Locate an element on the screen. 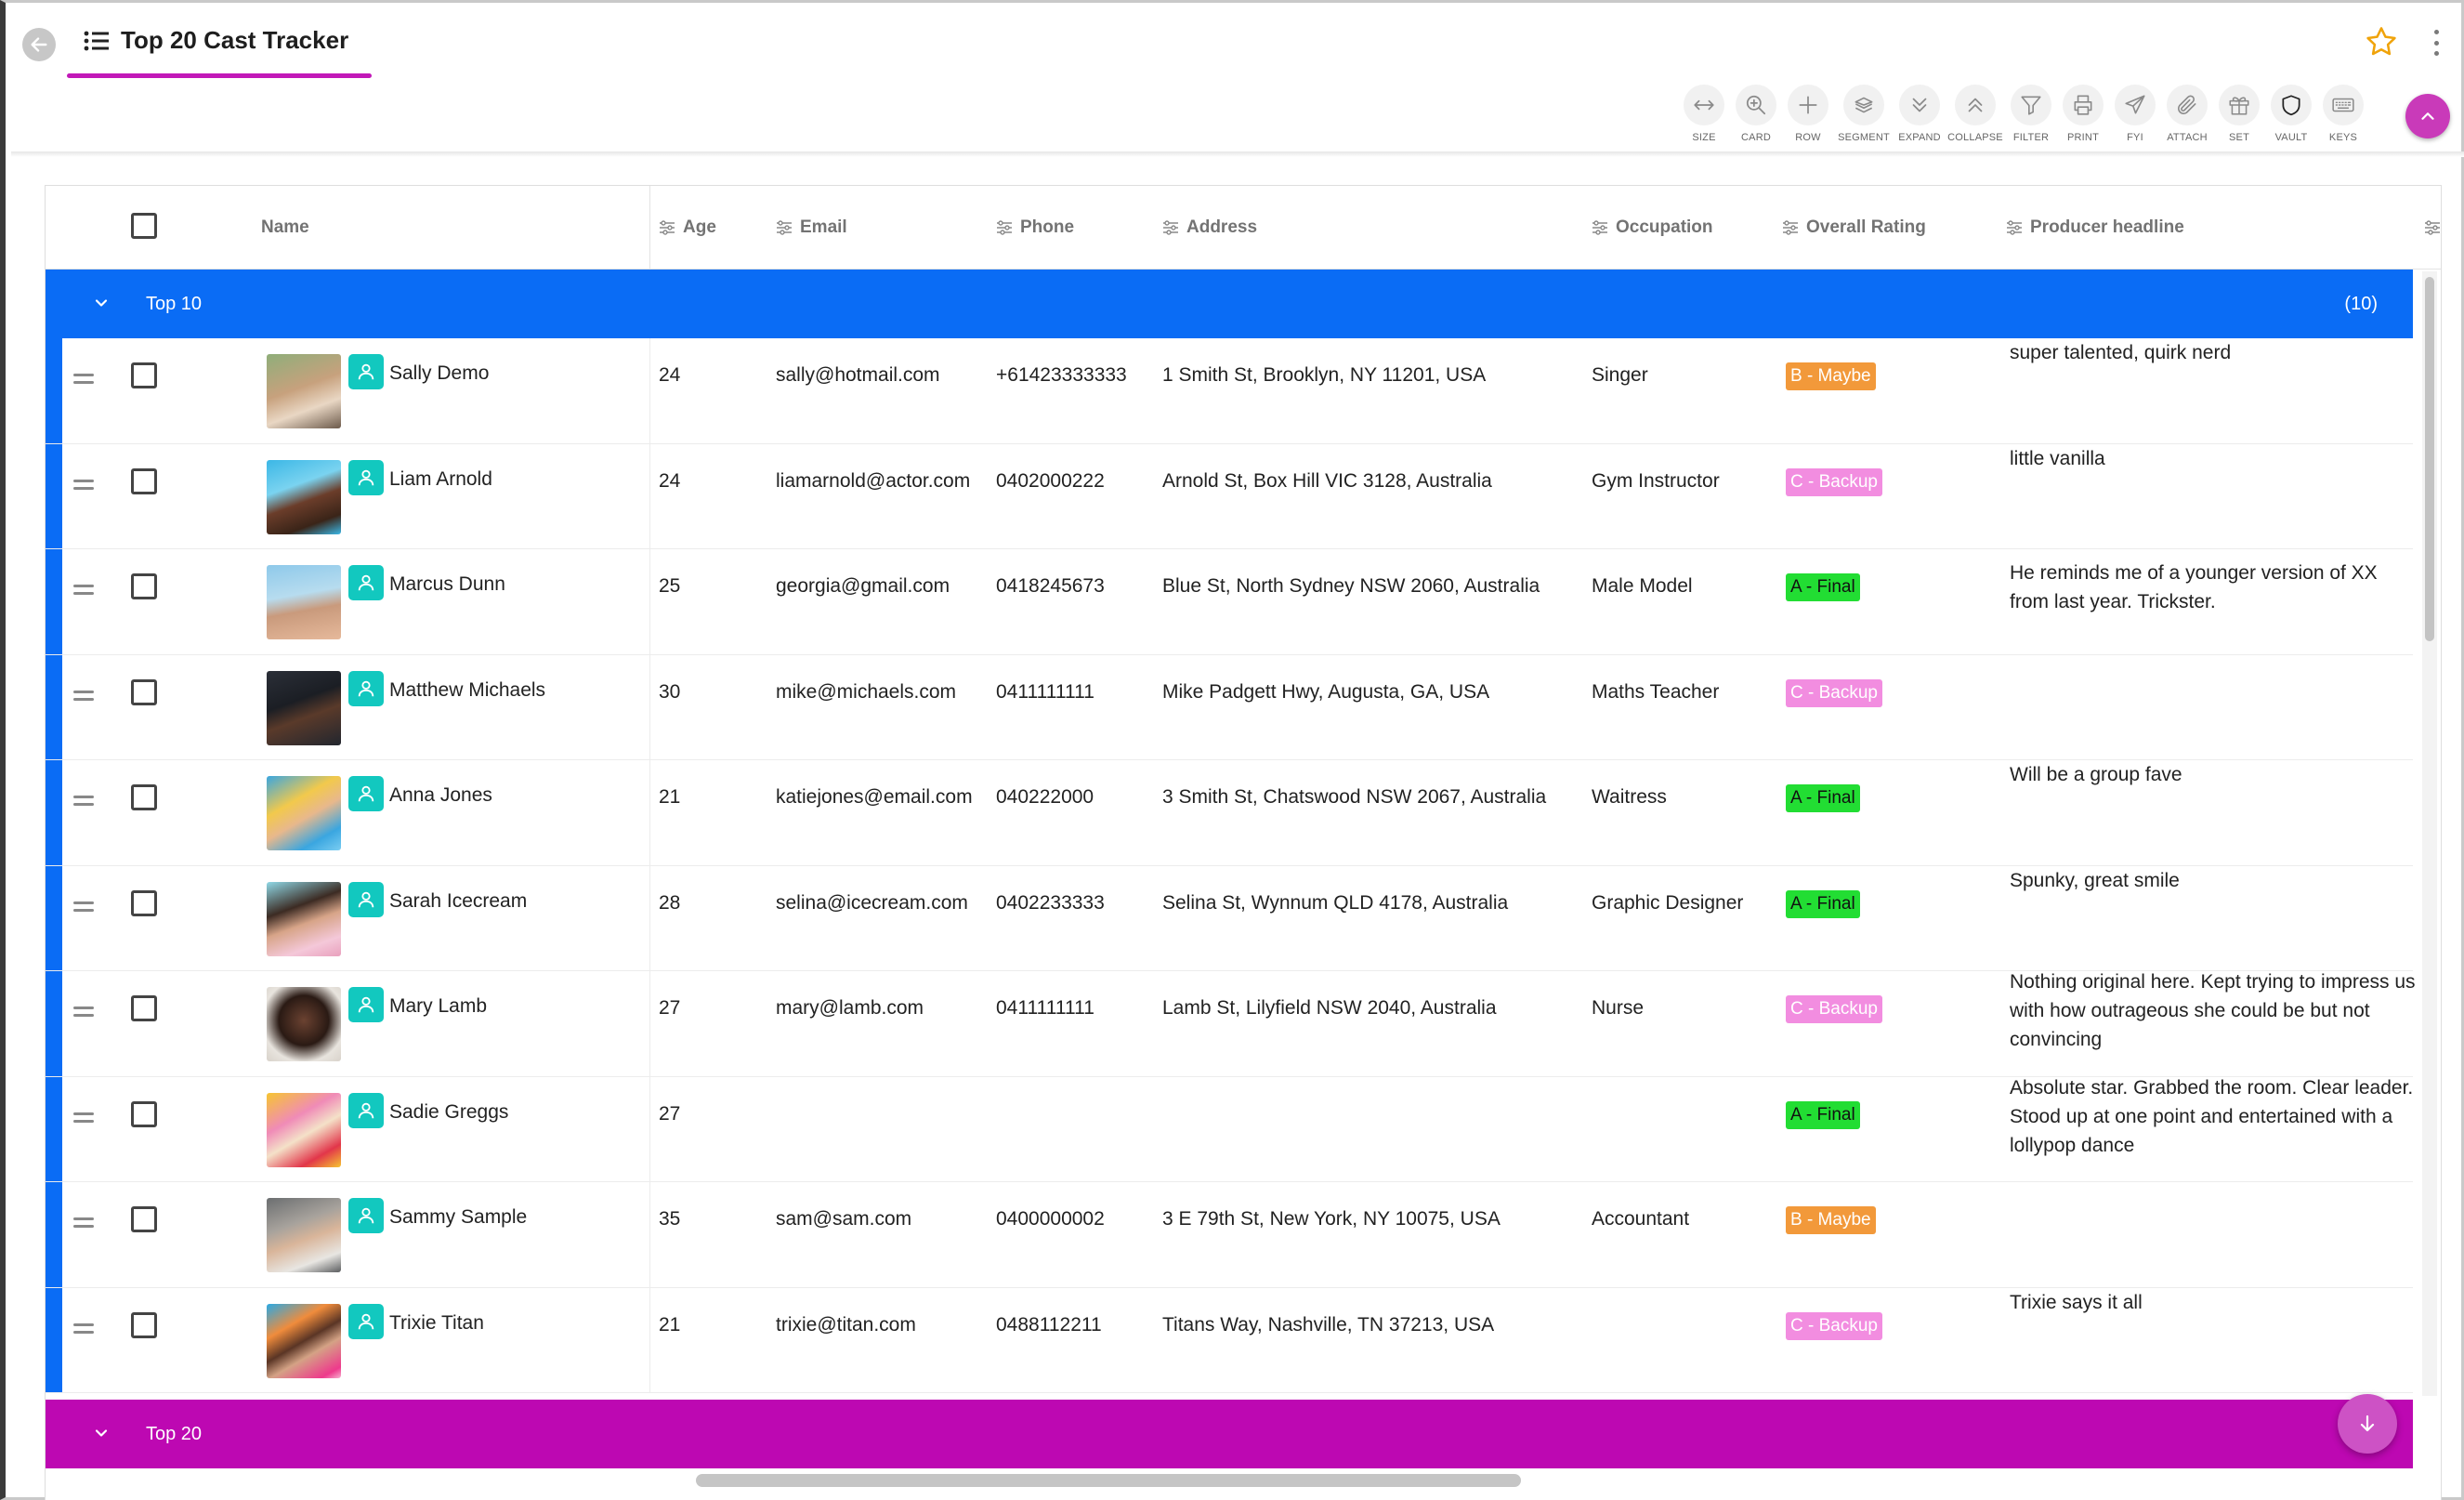  cell-email: liamarnold@actor.com is located at coordinates (874, 480).